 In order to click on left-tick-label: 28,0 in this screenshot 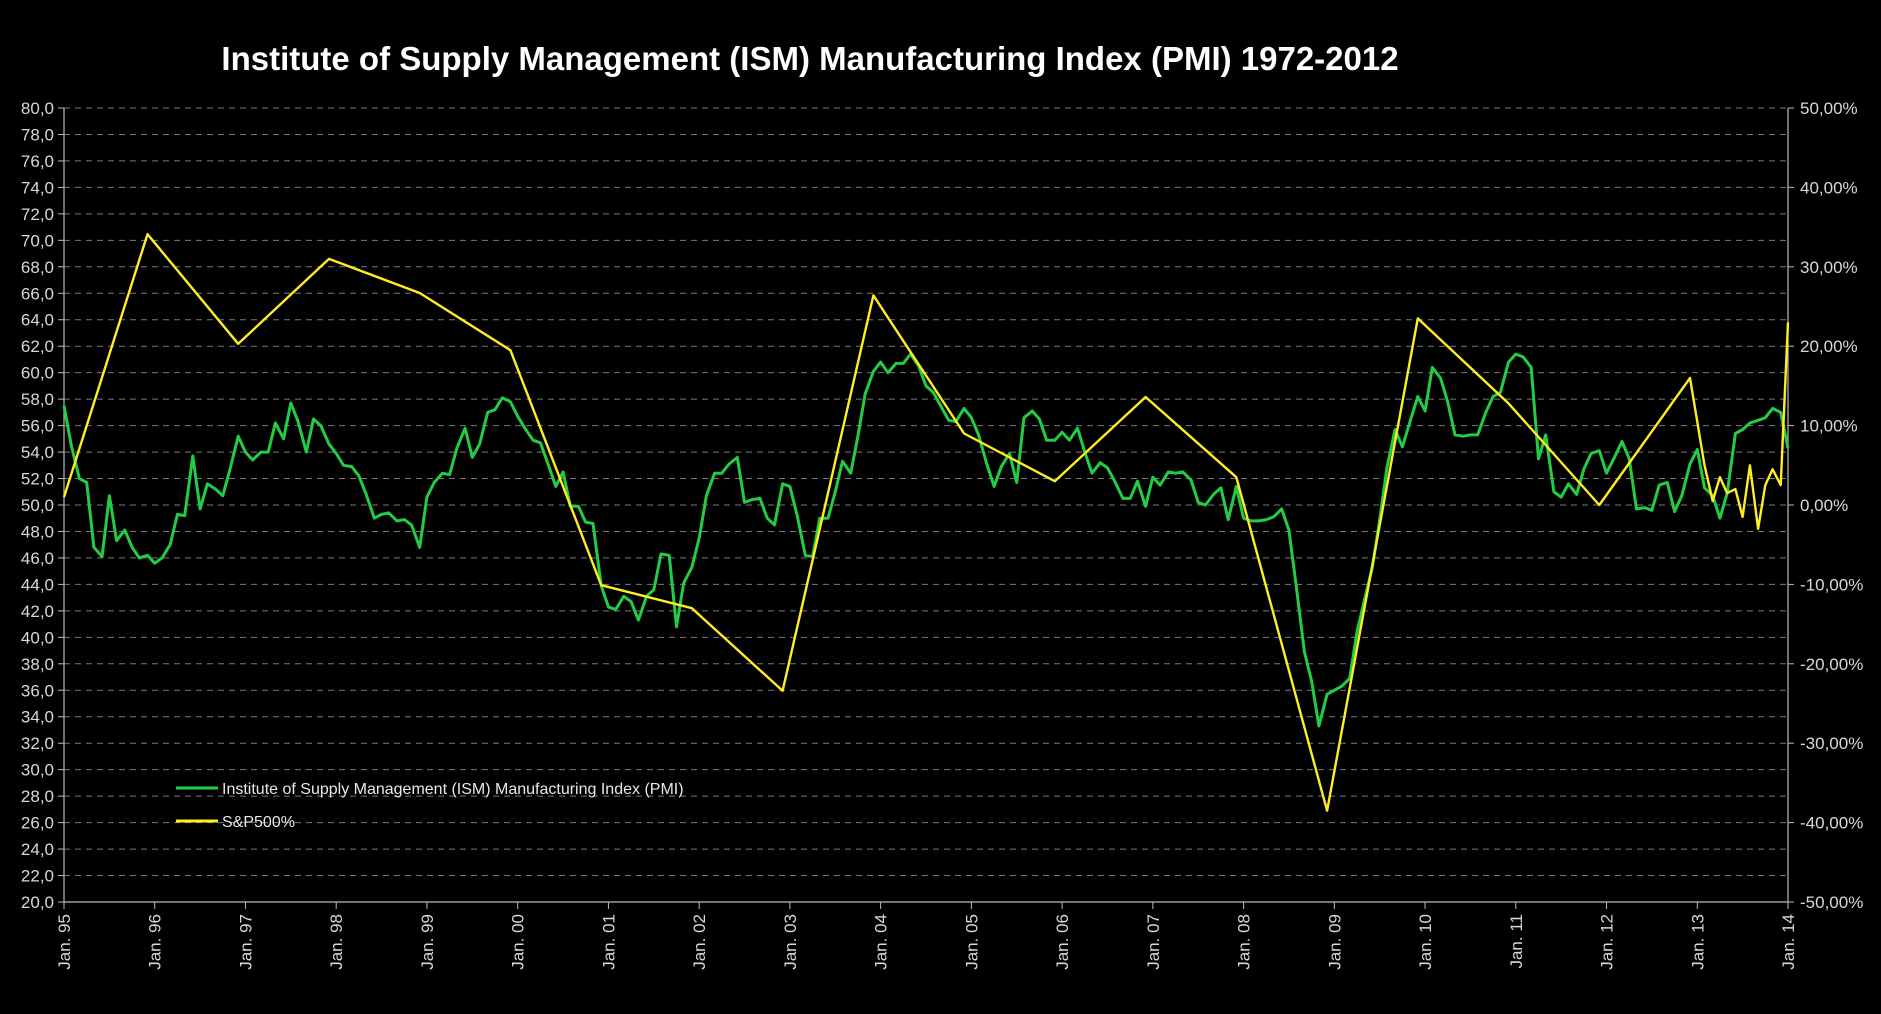, I will do `click(37, 796)`.